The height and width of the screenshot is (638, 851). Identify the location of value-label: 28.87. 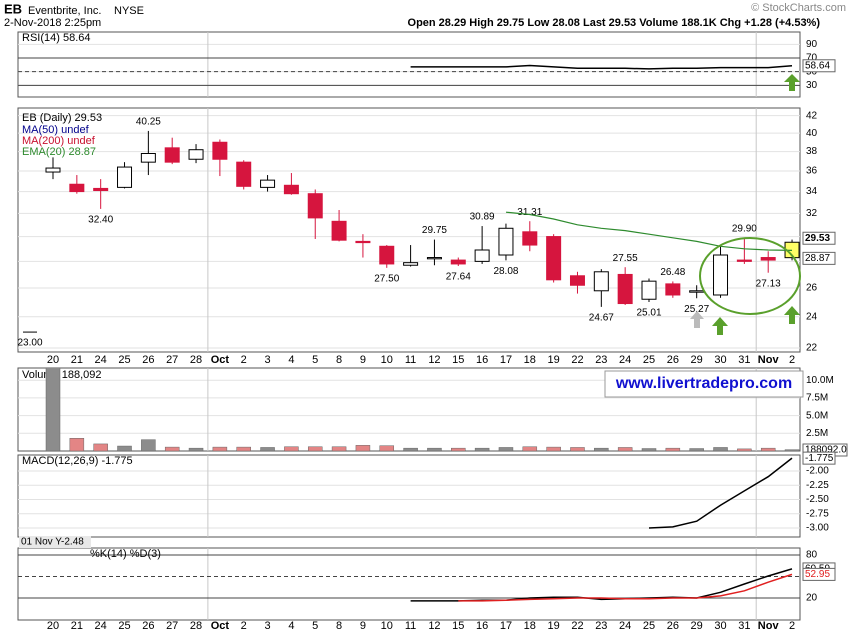
(817, 258).